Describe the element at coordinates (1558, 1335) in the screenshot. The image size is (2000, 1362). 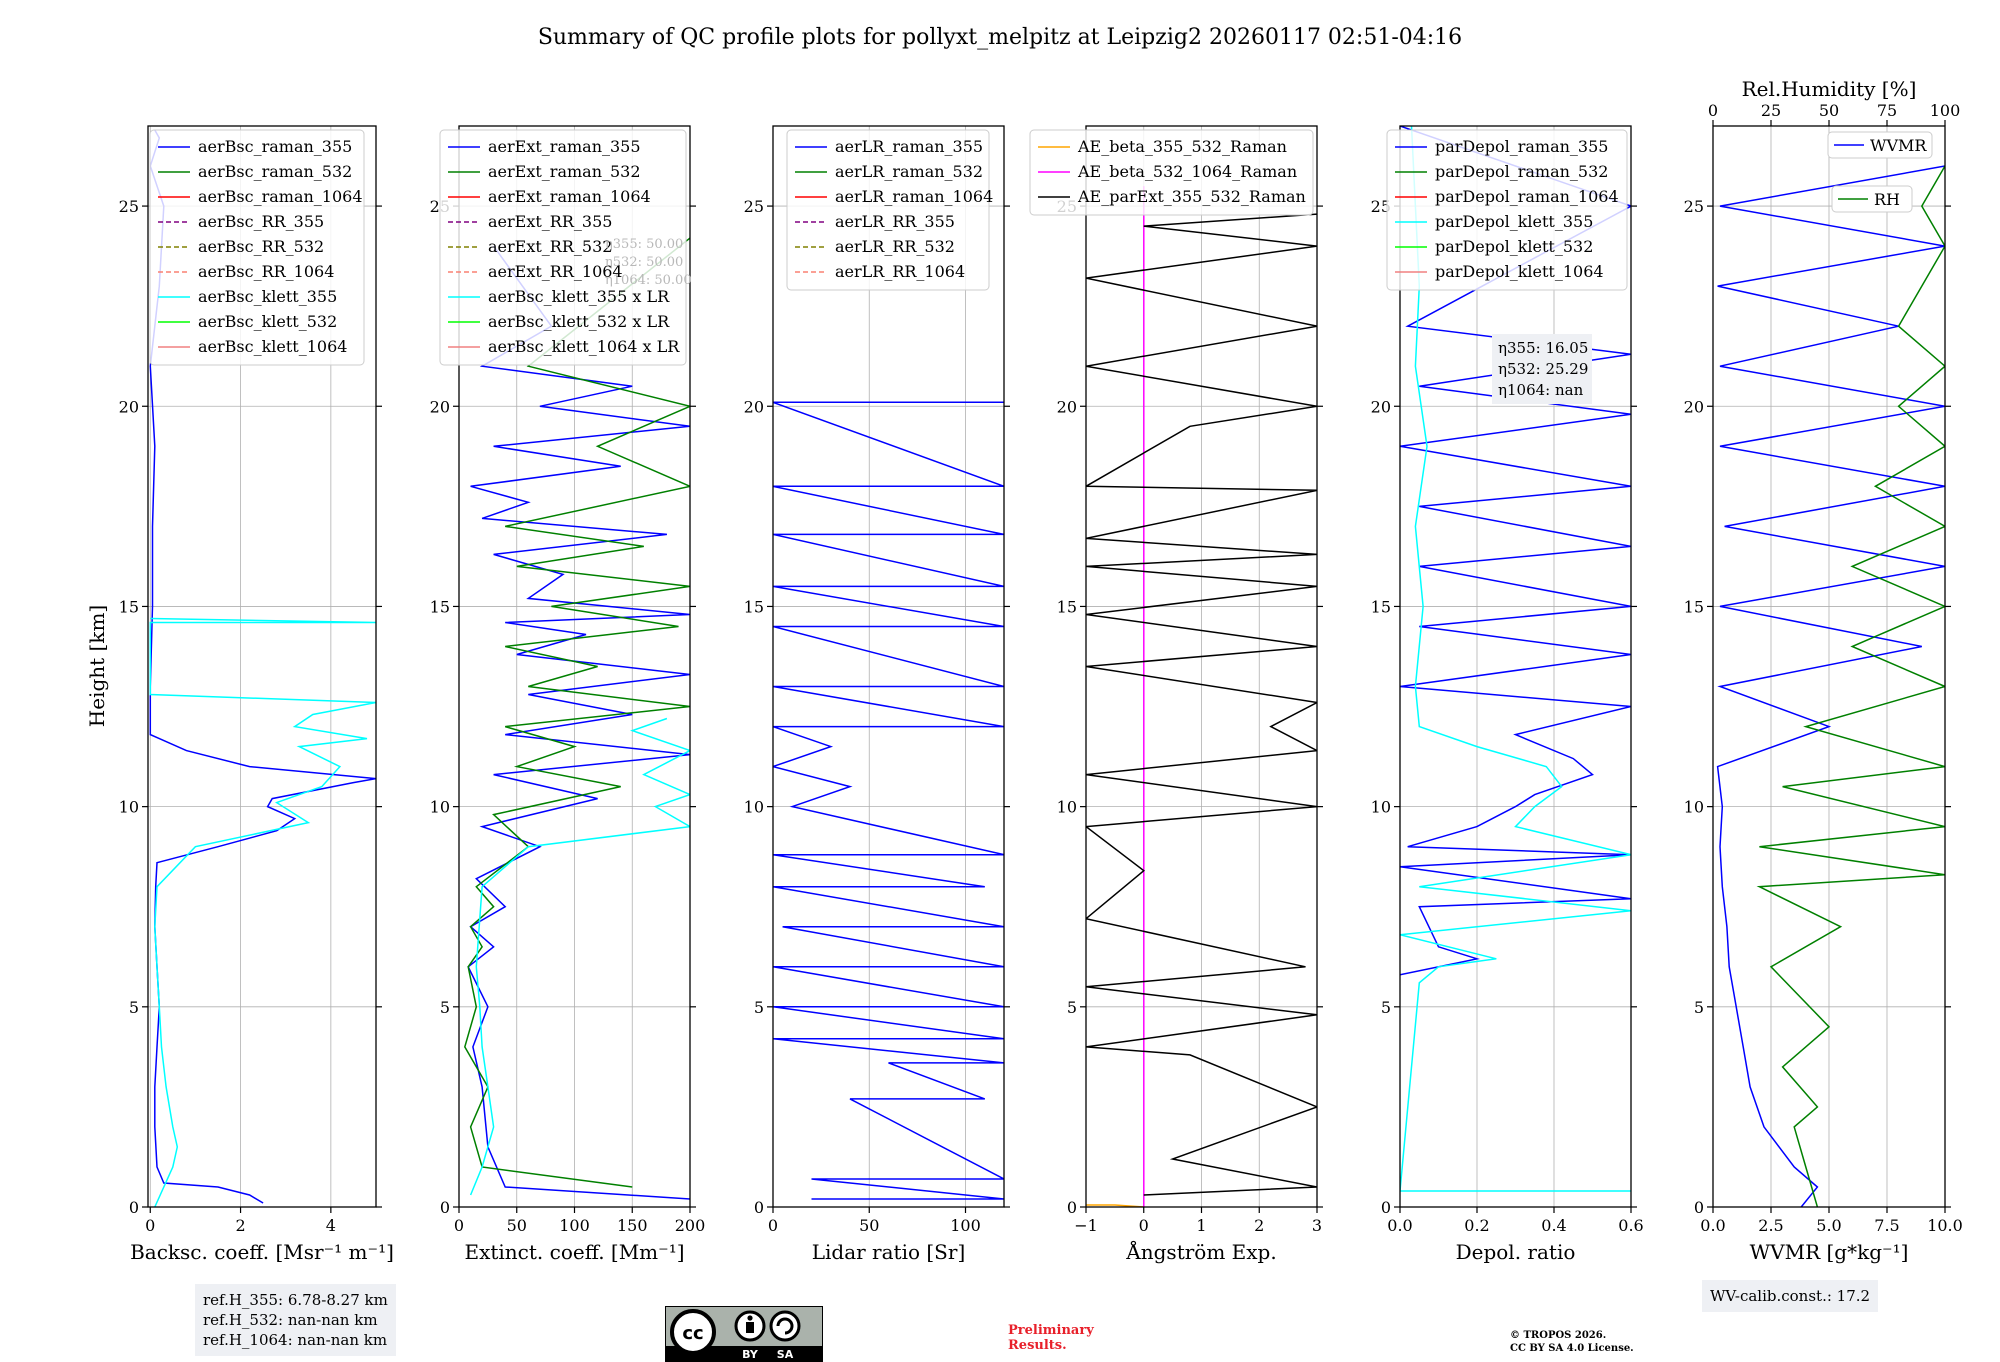
I see `copyright-line-1: © TROPOS 2026.` at that location.